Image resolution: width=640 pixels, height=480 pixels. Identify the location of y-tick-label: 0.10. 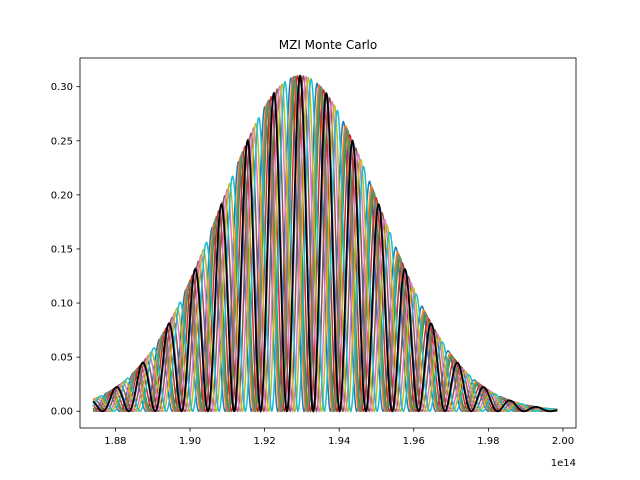
(62, 304).